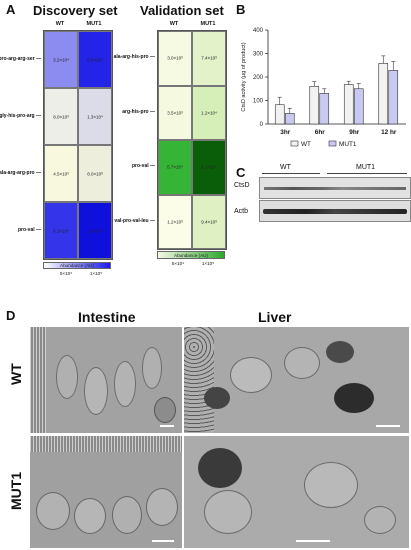 Image resolution: width=411 pixels, height=550 pixels. I want to click on discovery-row-label: gly-his-pro-arg —, so click(20, 115).